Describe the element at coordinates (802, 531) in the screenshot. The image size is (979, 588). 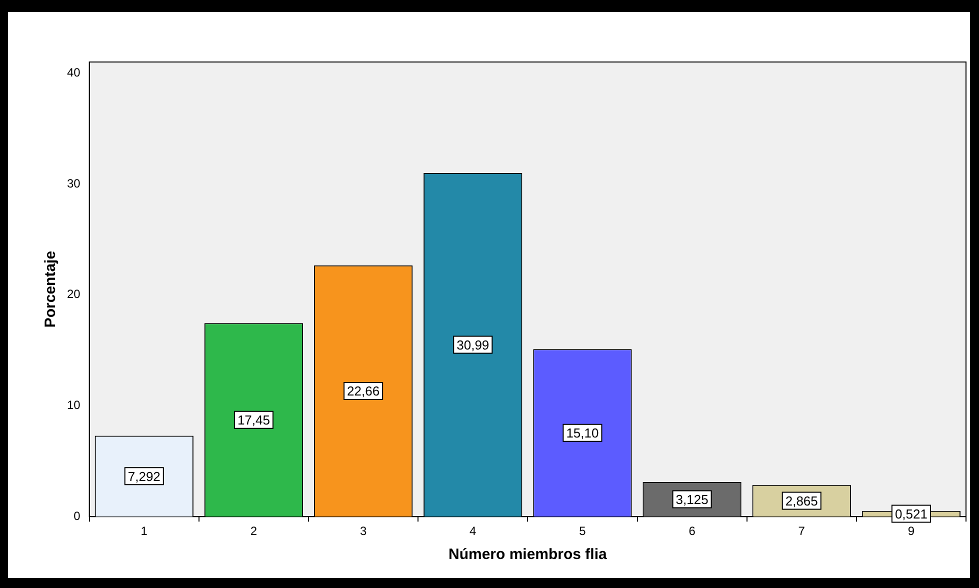
I see `x-tick-label: 7` at that location.